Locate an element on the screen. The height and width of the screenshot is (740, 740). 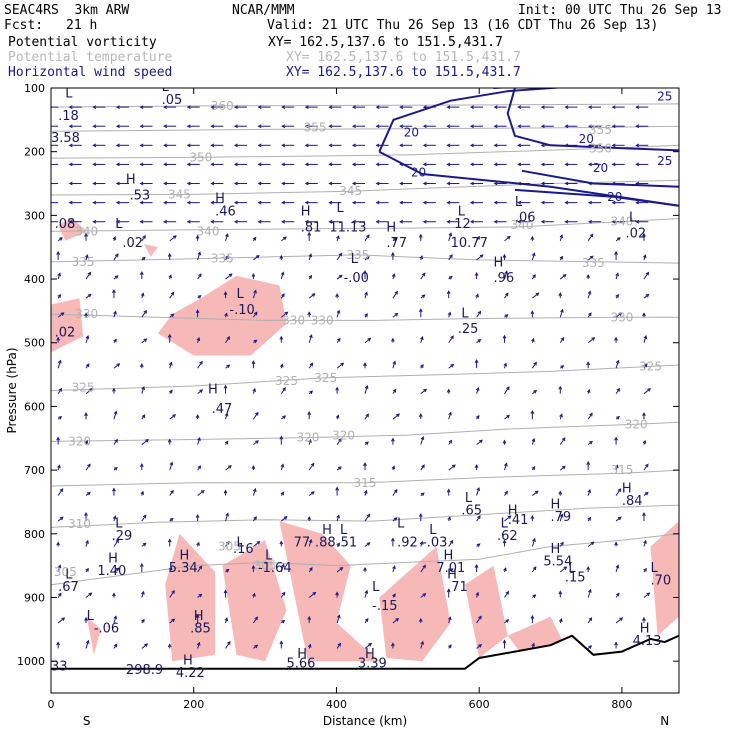
pv-extremum-label: 5.66 is located at coordinates (301, 664).